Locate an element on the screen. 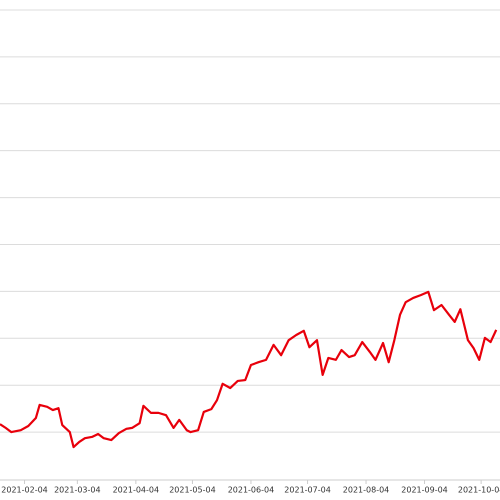 The image size is (500, 500). x-tick-label: 2021-07-04 is located at coordinates (307, 490).